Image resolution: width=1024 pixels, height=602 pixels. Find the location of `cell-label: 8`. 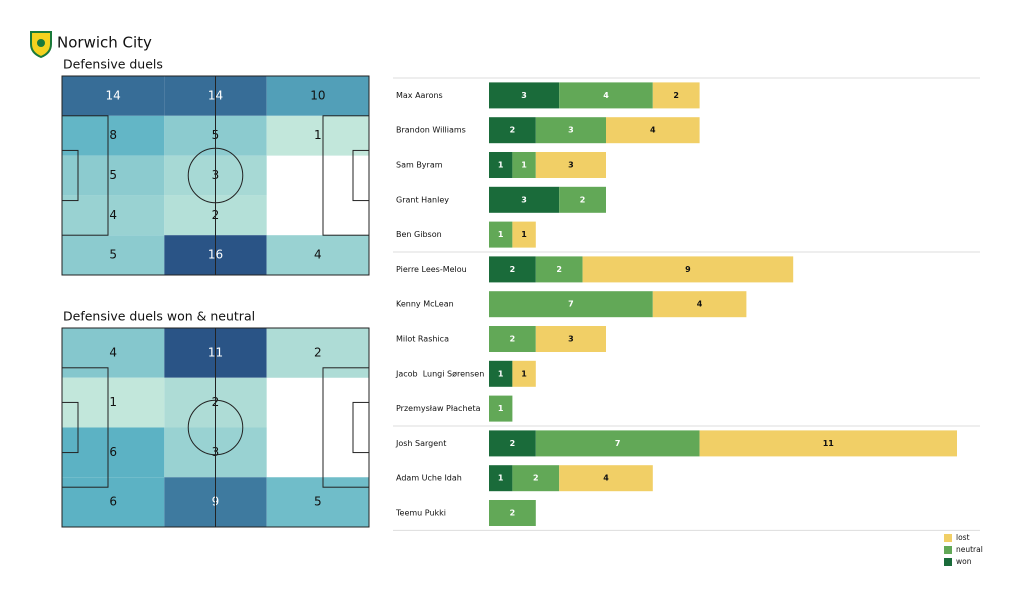

cell-label: 8 is located at coordinates (113, 135).